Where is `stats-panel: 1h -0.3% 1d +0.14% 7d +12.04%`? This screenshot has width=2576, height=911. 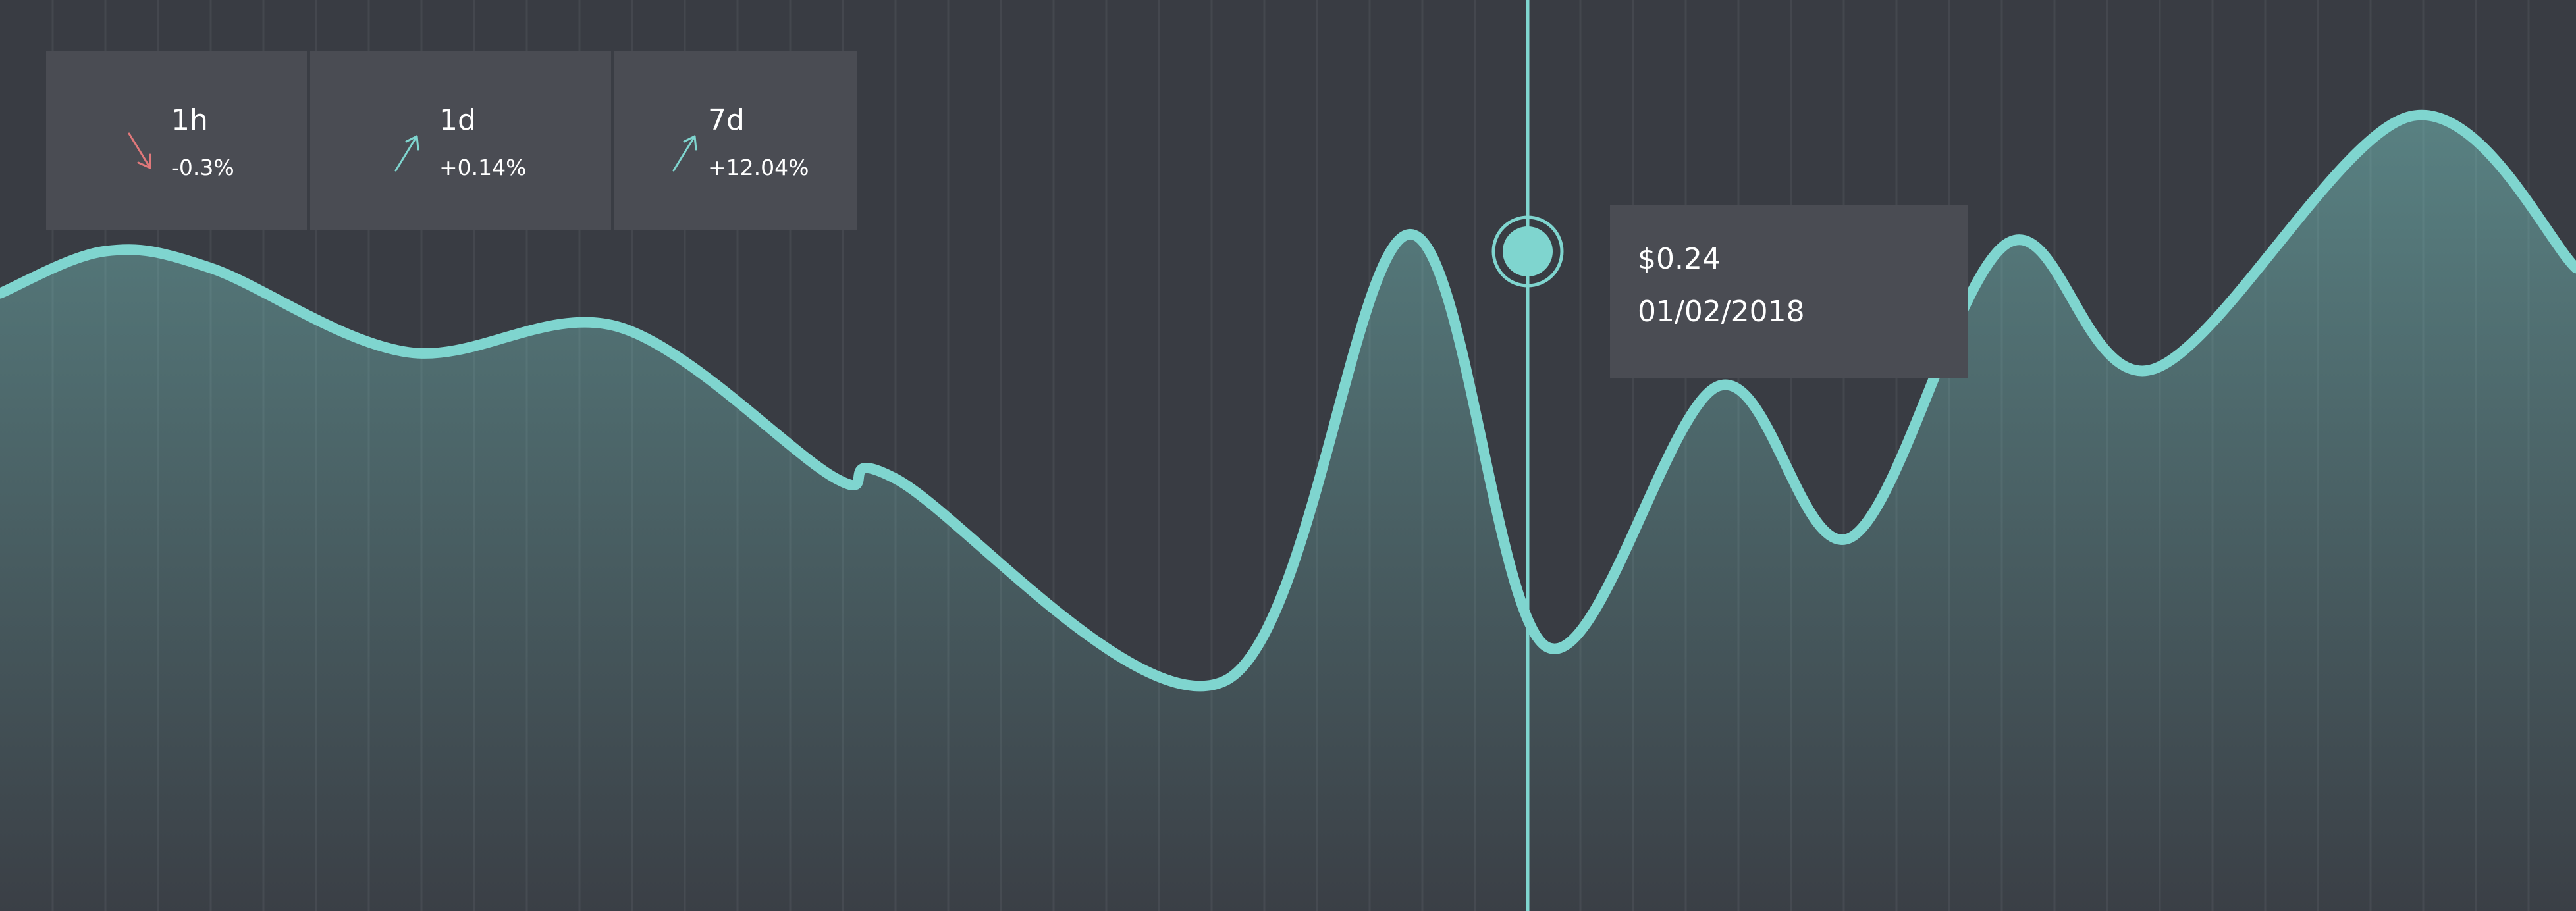
stats-panel: 1h -0.3% 1d +0.14% 7d +12.04% is located at coordinates (452, 141).